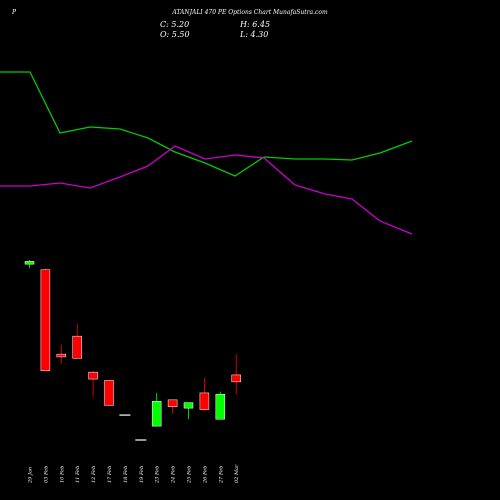 This screenshot has width=500, height=500. What do you see at coordinates (174, 475) in the screenshot?
I see `x-tick-label: 24 Feb` at bounding box center [174, 475].